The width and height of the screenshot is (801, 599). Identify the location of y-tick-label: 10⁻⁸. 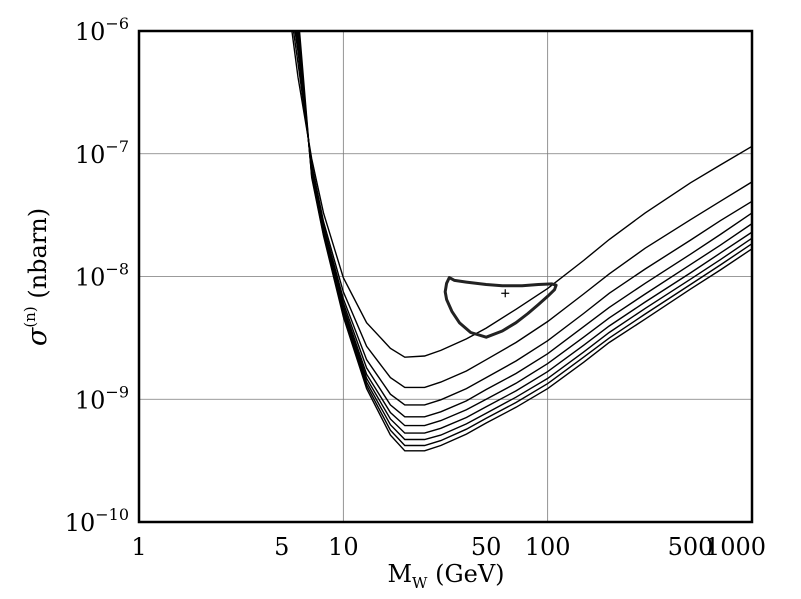
(102, 276).